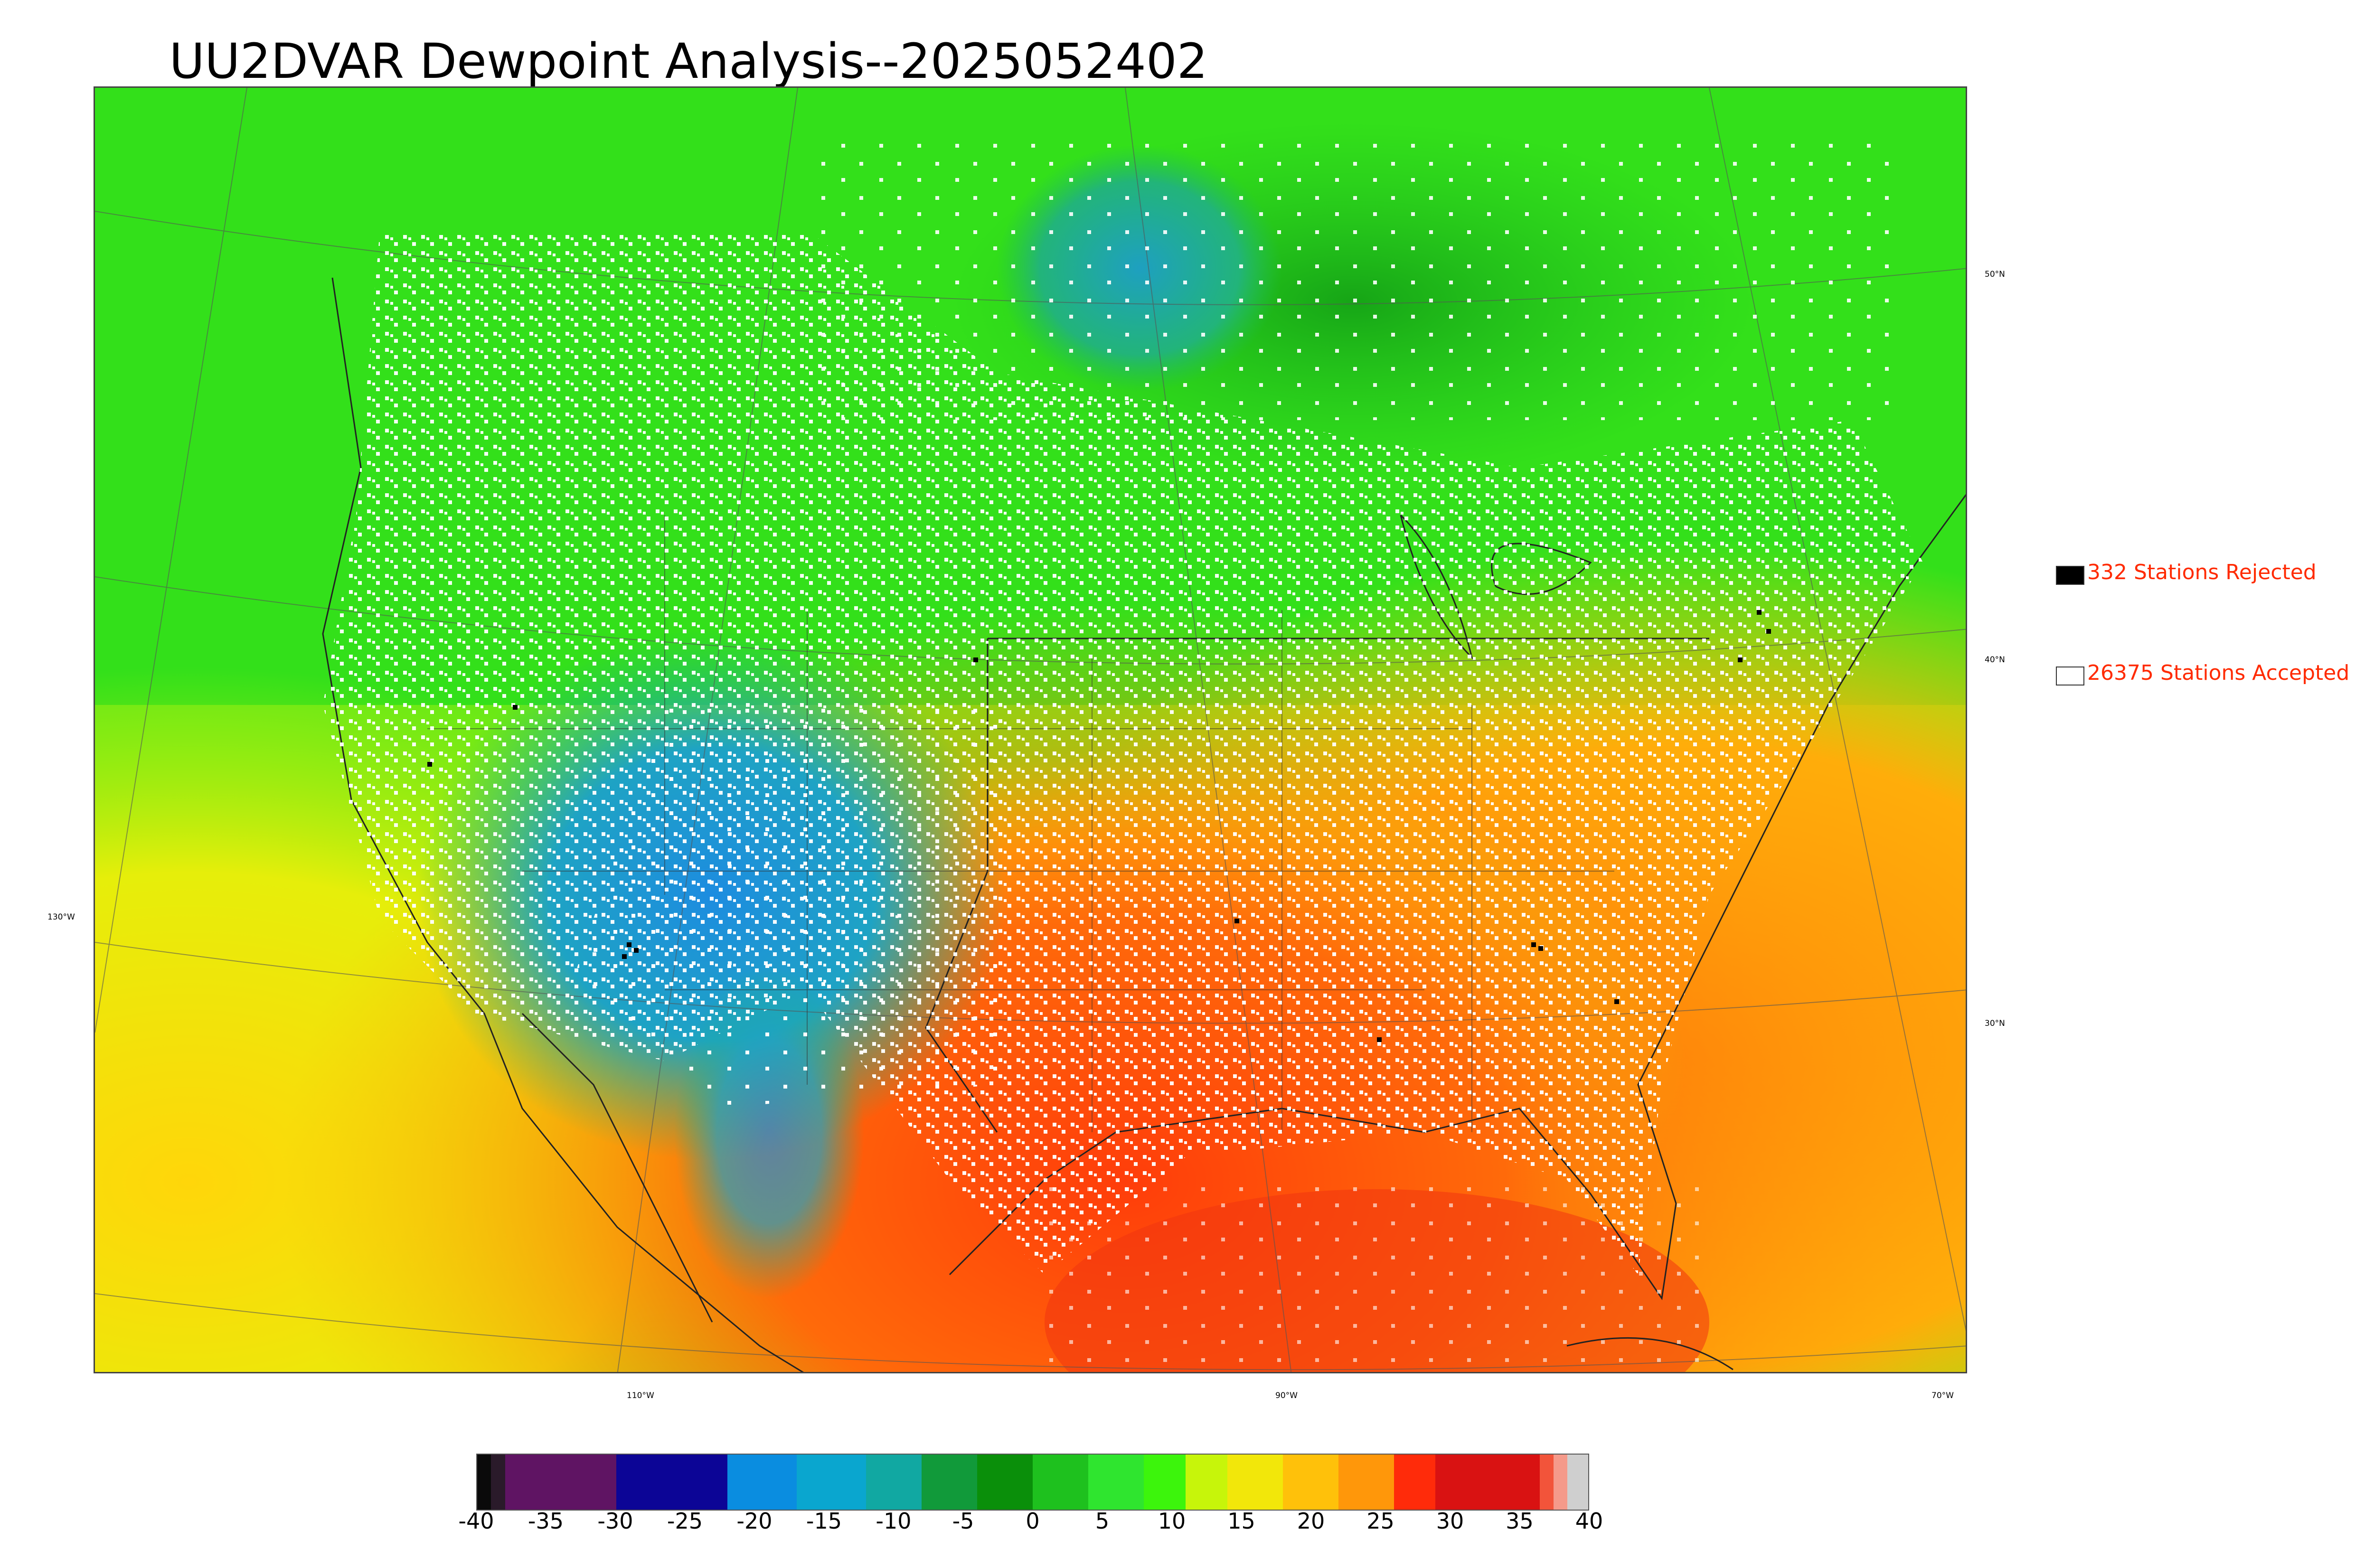  I want to click on colorbar-tick-label: 0, so click(1033, 1521).